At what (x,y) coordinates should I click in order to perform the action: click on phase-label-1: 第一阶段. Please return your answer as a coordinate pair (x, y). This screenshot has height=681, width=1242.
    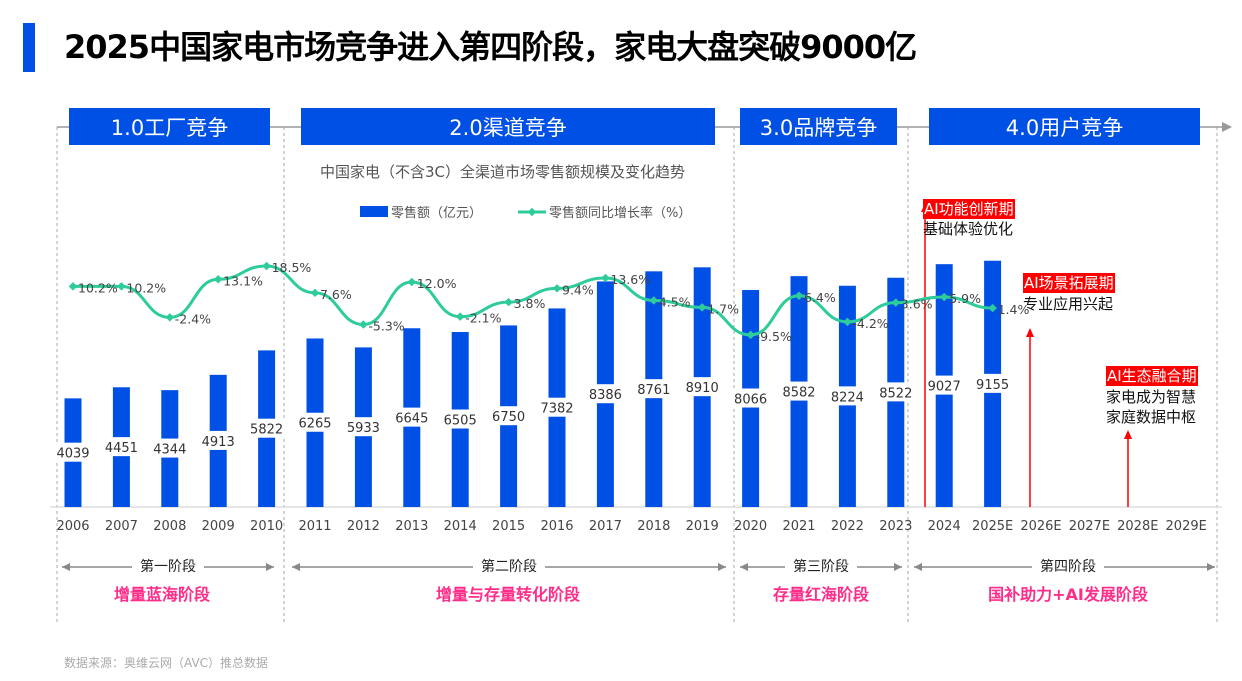
    Looking at the image, I should click on (168, 566).